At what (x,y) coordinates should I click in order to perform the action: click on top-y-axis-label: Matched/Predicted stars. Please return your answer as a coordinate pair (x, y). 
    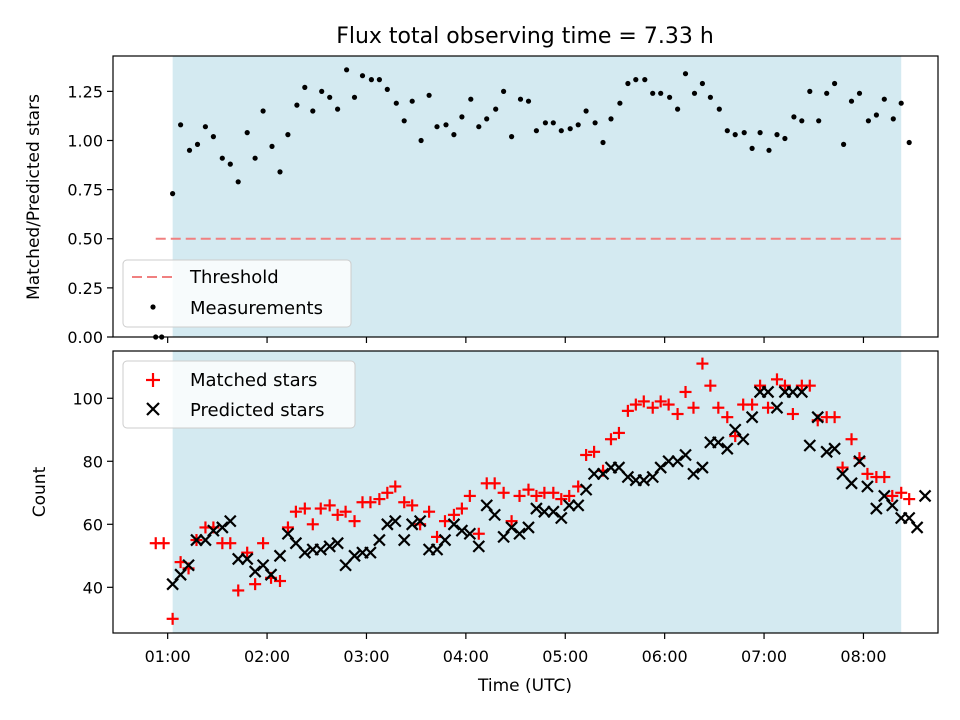
    Looking at the image, I should click on (34, 197).